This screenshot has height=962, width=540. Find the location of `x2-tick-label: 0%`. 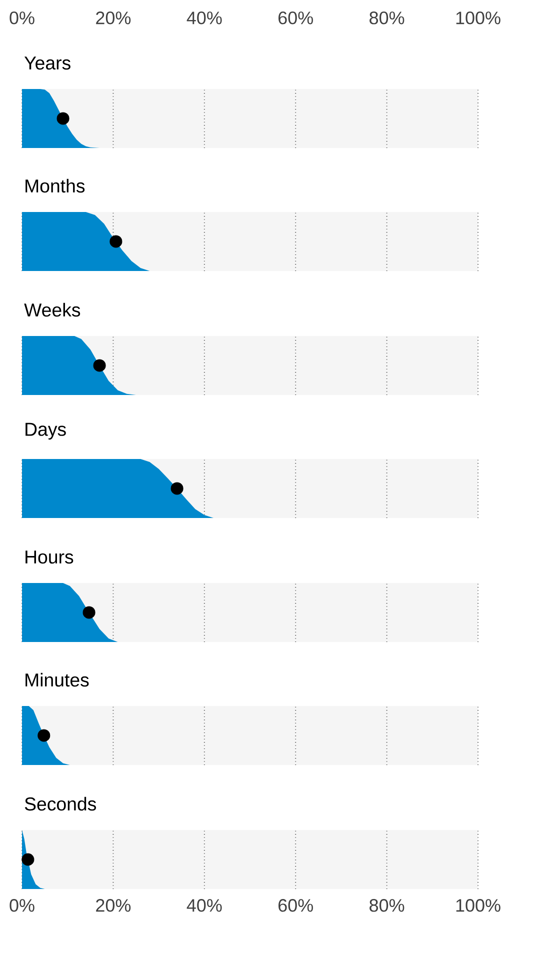

x2-tick-label: 0% is located at coordinates (22, 18).